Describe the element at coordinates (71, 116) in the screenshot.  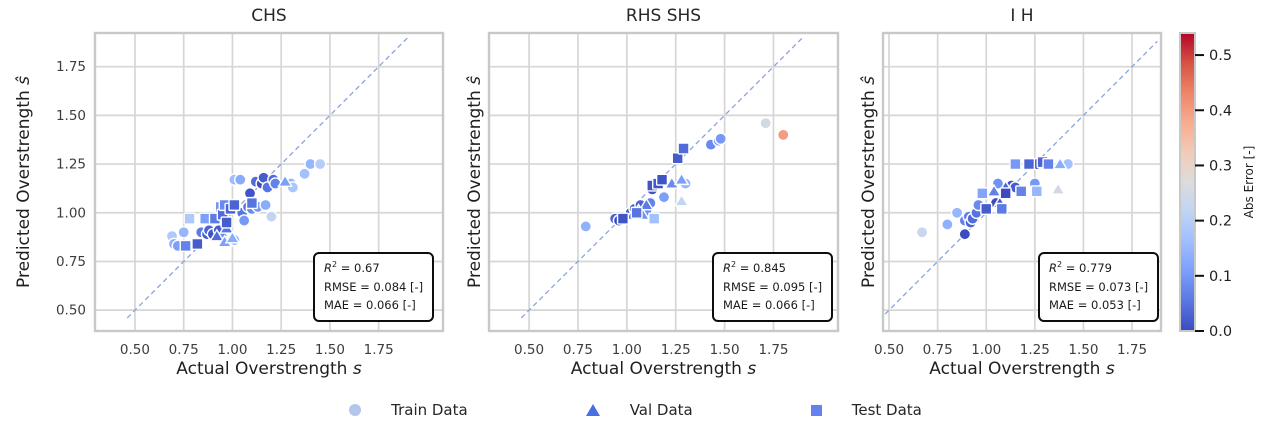
I see `y-tick-label: 1.50` at that location.